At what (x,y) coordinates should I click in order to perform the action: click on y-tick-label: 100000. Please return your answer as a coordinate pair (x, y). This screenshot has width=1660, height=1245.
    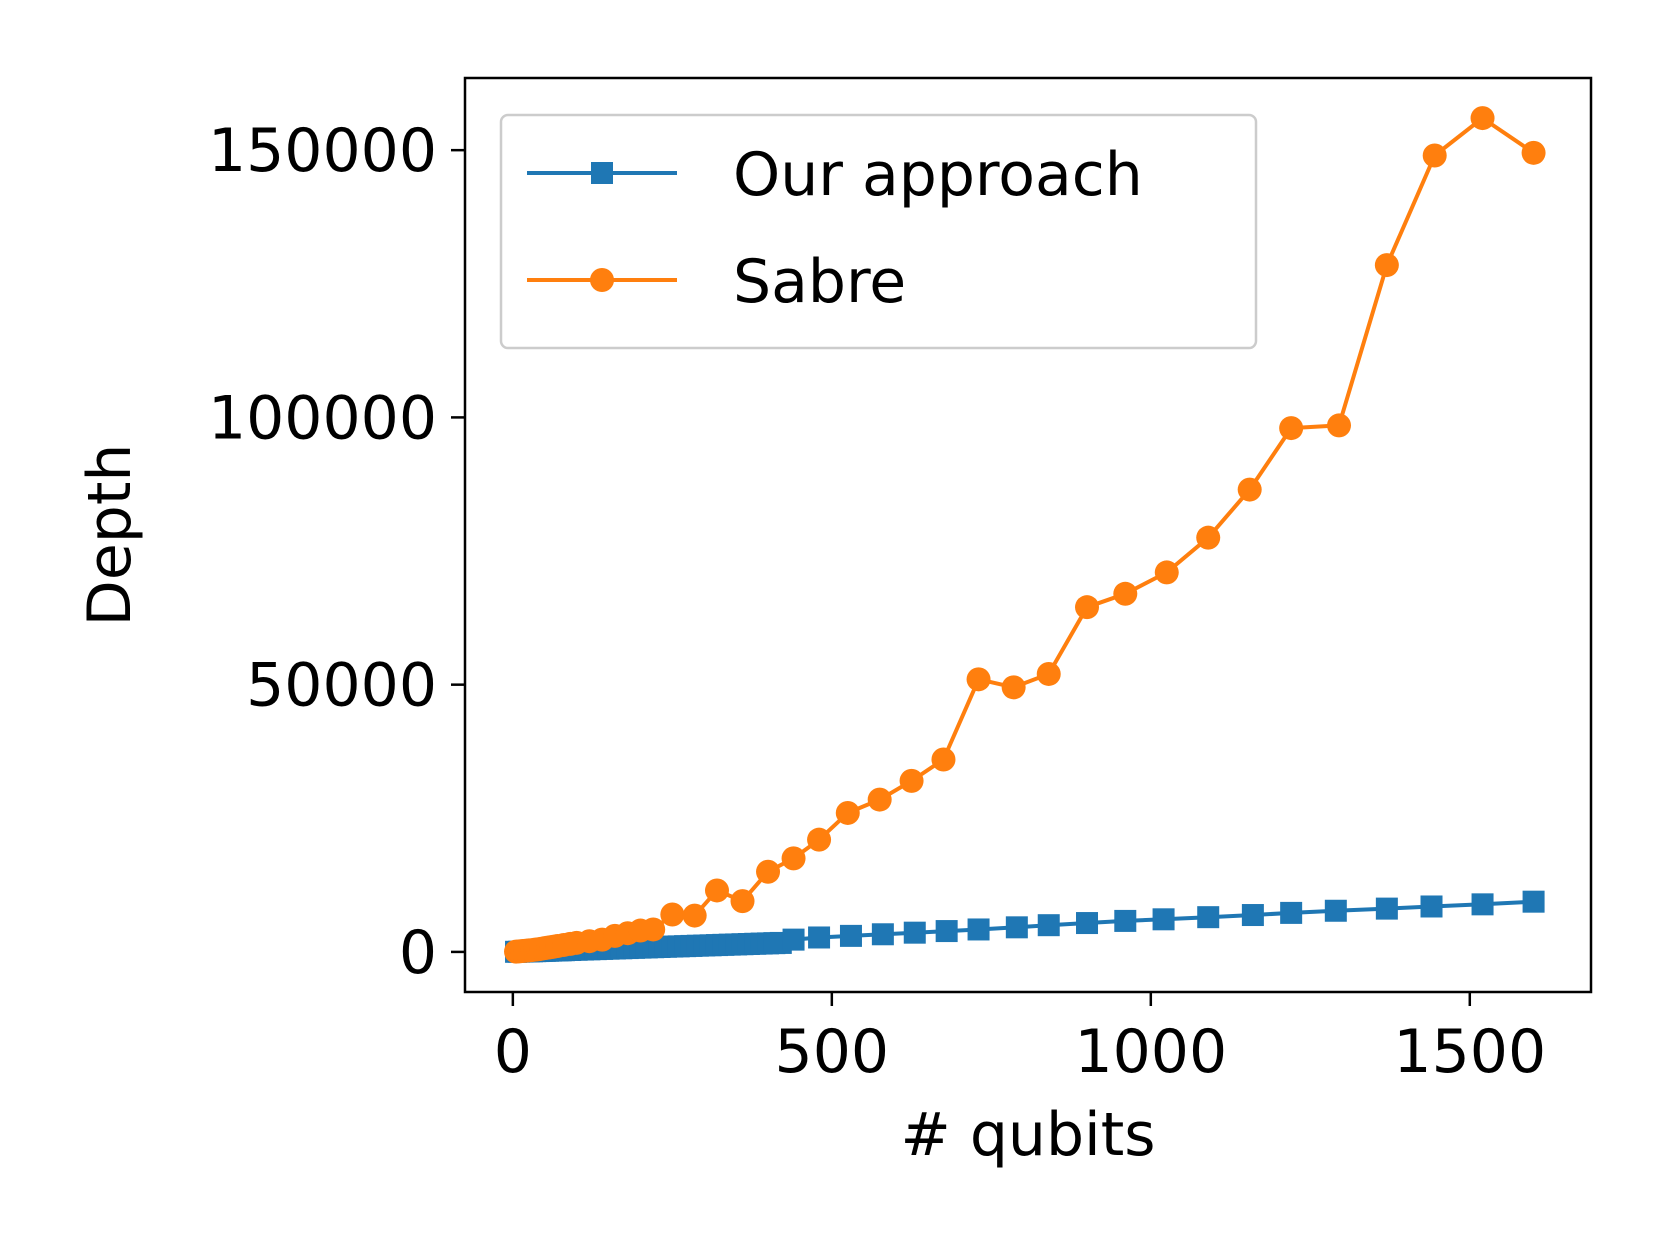
    Looking at the image, I should click on (322, 418).